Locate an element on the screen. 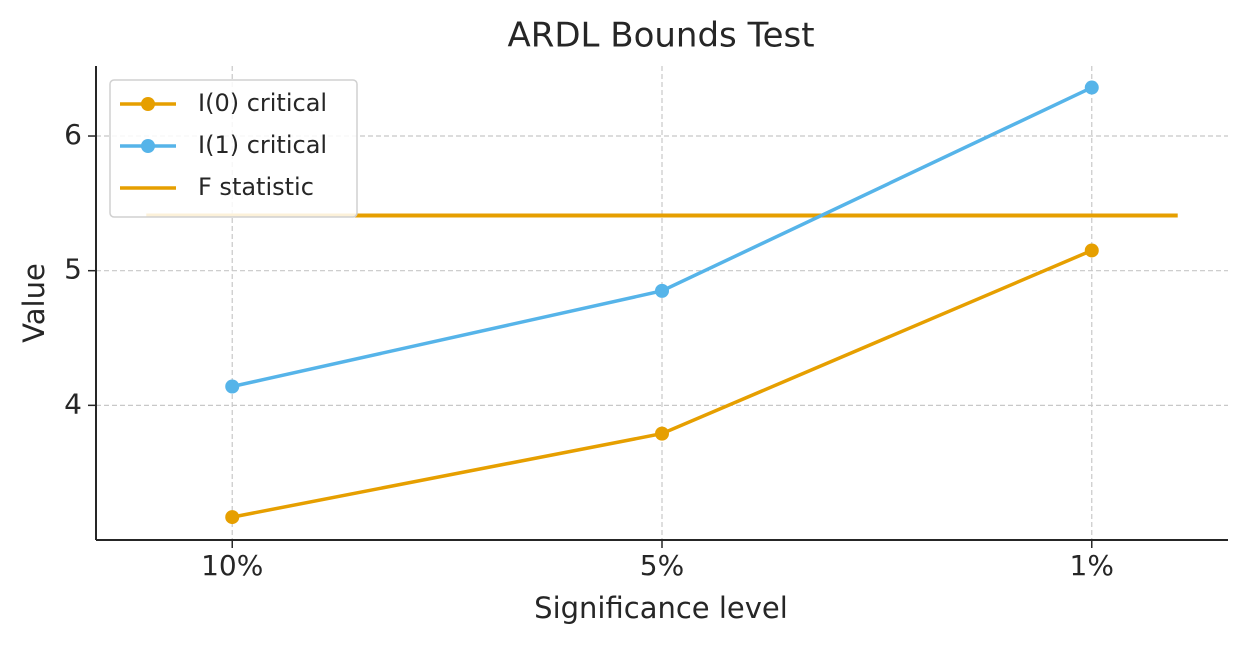 This screenshot has width=1247, height=651. legend-box is located at coordinates (233, 148).